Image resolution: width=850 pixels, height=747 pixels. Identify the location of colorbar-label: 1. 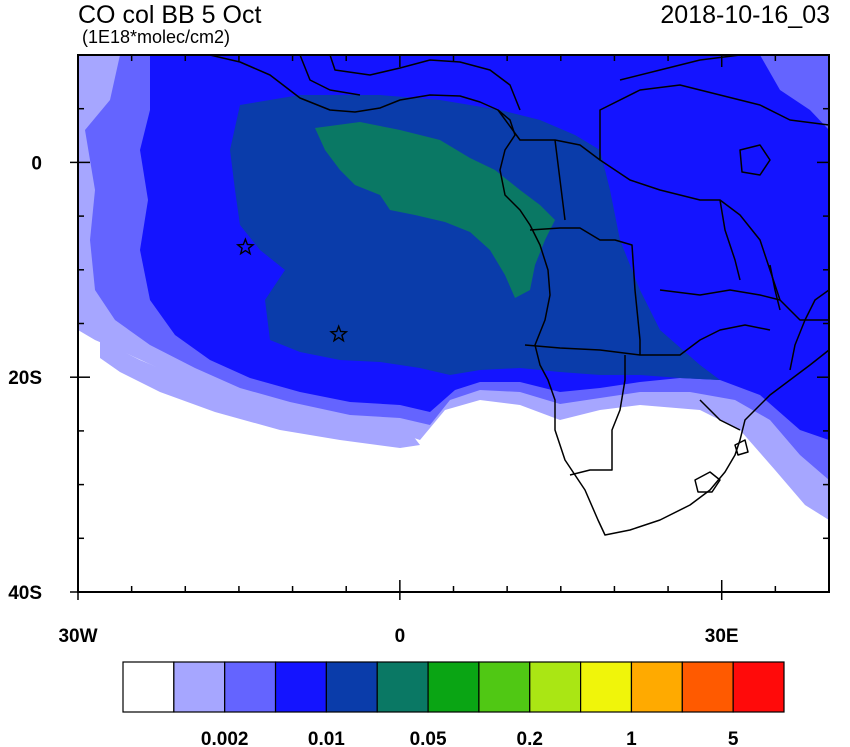
(631, 738).